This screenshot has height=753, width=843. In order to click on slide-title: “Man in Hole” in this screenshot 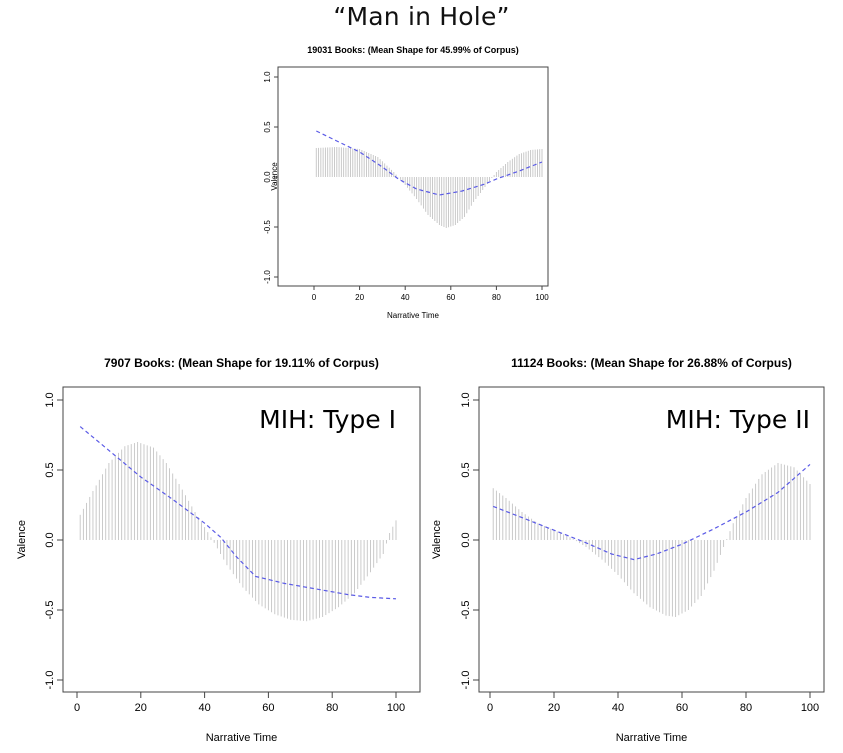, I will do `click(421, 16)`.